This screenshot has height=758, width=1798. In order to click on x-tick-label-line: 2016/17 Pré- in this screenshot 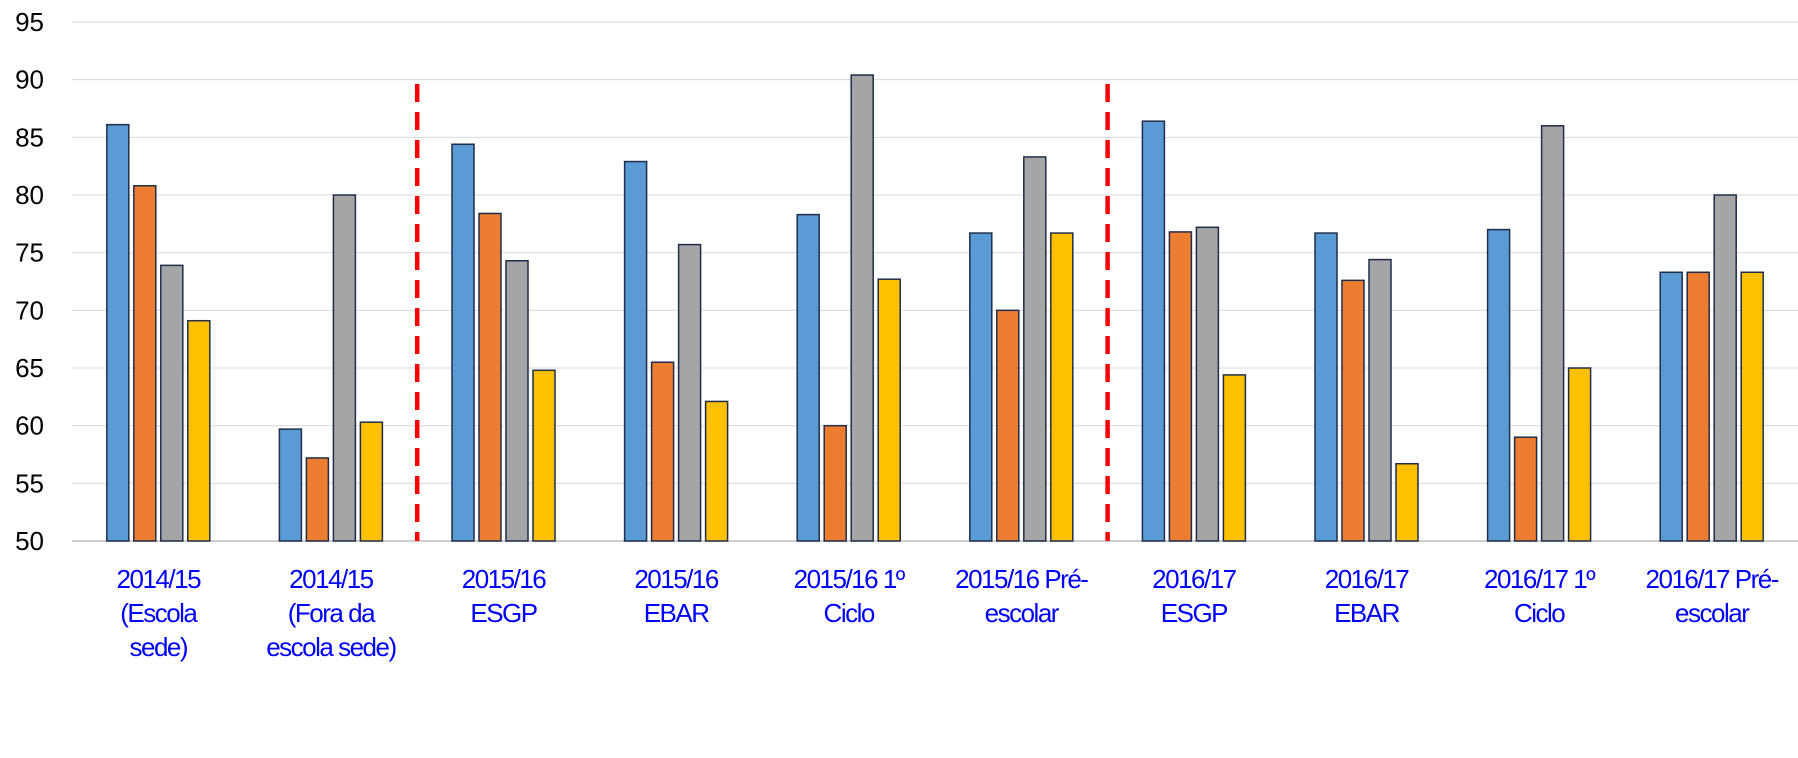, I will do `click(1712, 579)`.